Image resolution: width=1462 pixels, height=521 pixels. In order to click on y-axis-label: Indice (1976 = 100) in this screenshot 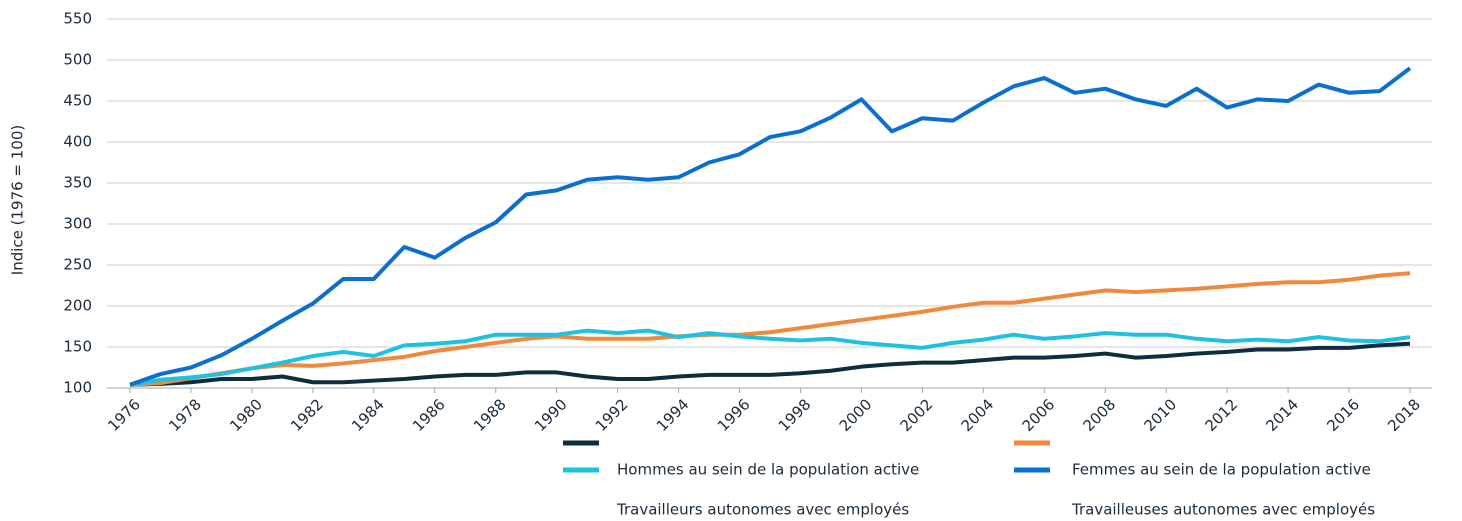, I will do `click(18, 200)`.